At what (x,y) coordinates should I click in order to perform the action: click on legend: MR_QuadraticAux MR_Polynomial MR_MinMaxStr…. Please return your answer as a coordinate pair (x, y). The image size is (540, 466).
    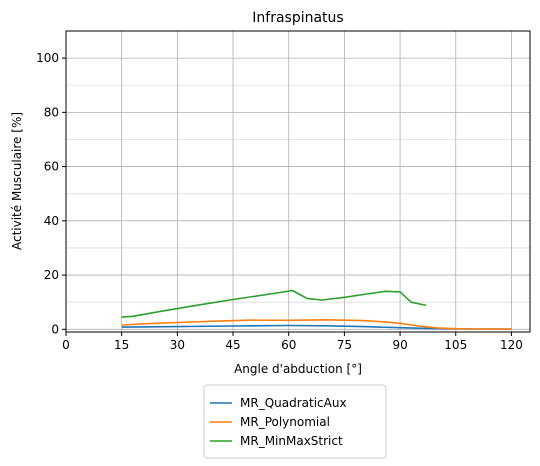
    Looking at the image, I should click on (295, 421).